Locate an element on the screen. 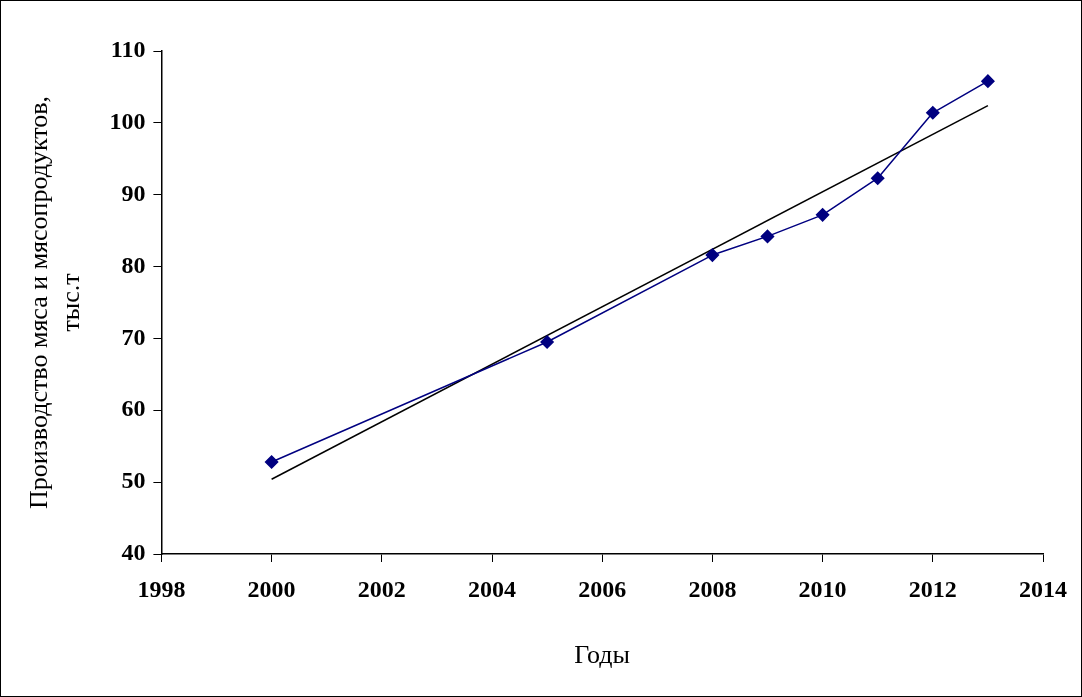 The height and width of the screenshot is (697, 1082). x-tick-label: 2010 is located at coordinates (822, 588).